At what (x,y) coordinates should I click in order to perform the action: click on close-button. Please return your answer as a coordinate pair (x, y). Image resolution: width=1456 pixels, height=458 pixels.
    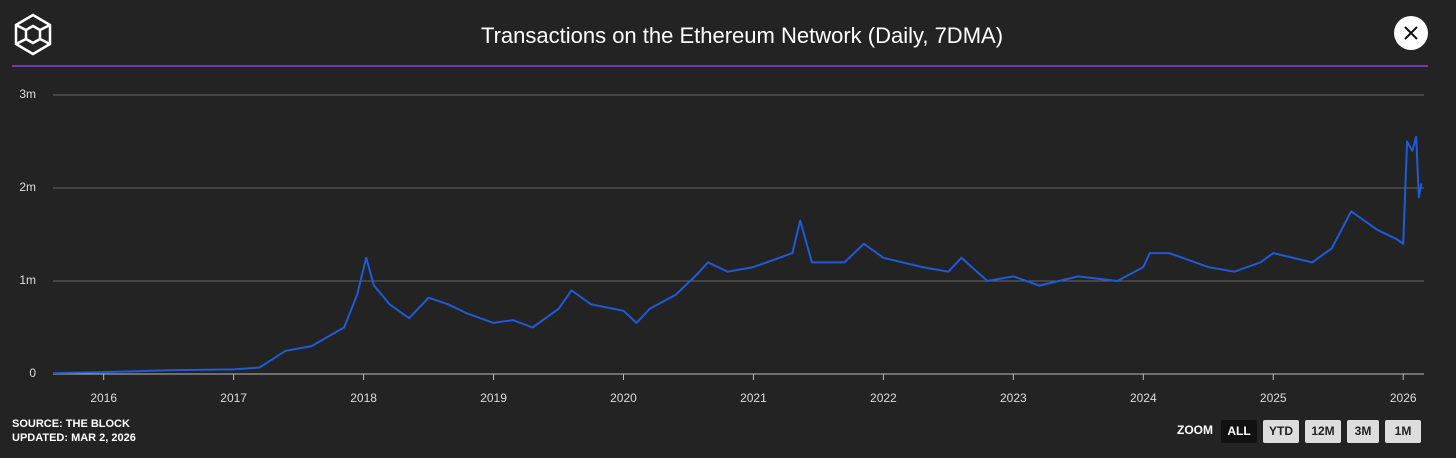
    Looking at the image, I should click on (1411, 33).